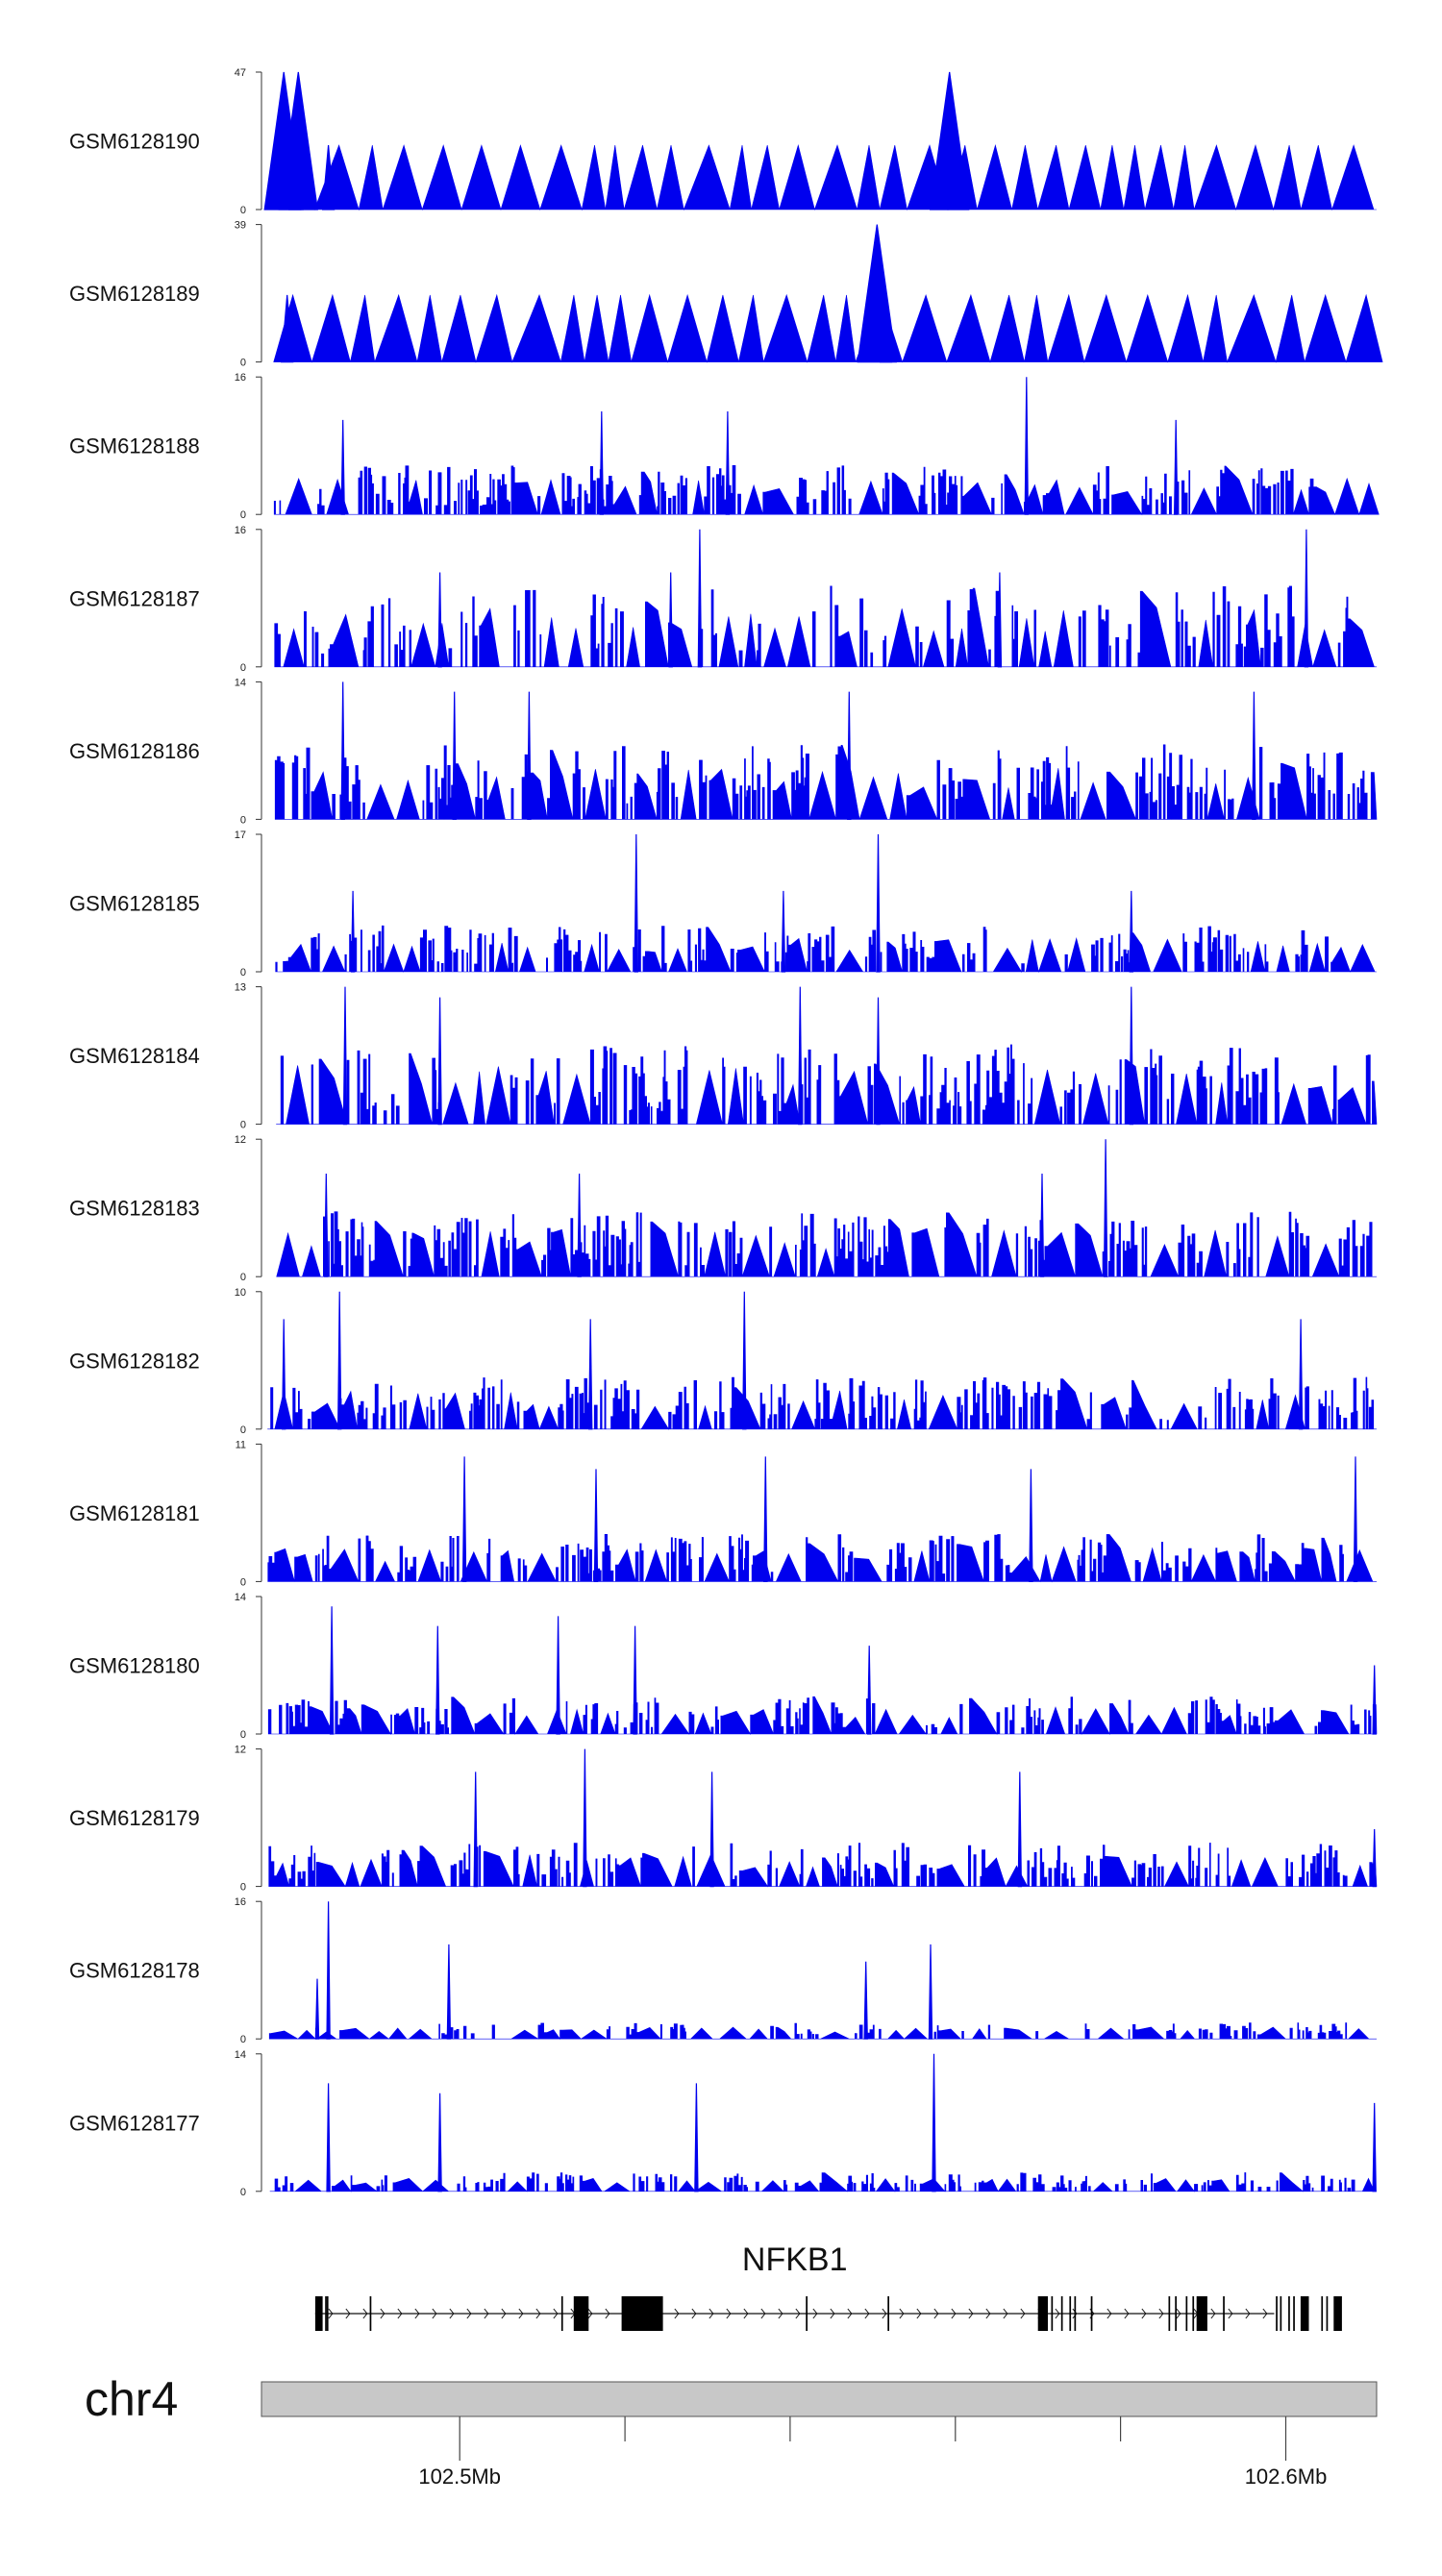 The height and width of the screenshot is (2576, 1442). I want to click on y-tick-label-max: 39, so click(240, 226).